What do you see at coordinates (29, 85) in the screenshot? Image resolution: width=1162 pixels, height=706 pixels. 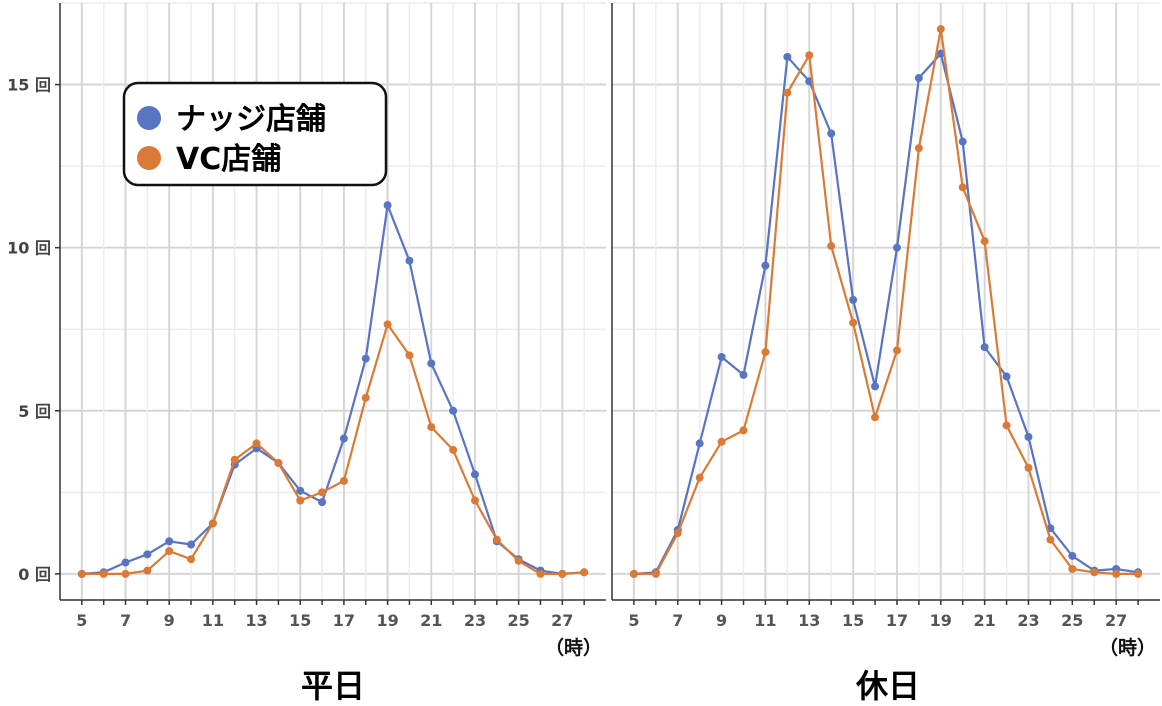 I see `y-tick-label: 15 回` at bounding box center [29, 85].